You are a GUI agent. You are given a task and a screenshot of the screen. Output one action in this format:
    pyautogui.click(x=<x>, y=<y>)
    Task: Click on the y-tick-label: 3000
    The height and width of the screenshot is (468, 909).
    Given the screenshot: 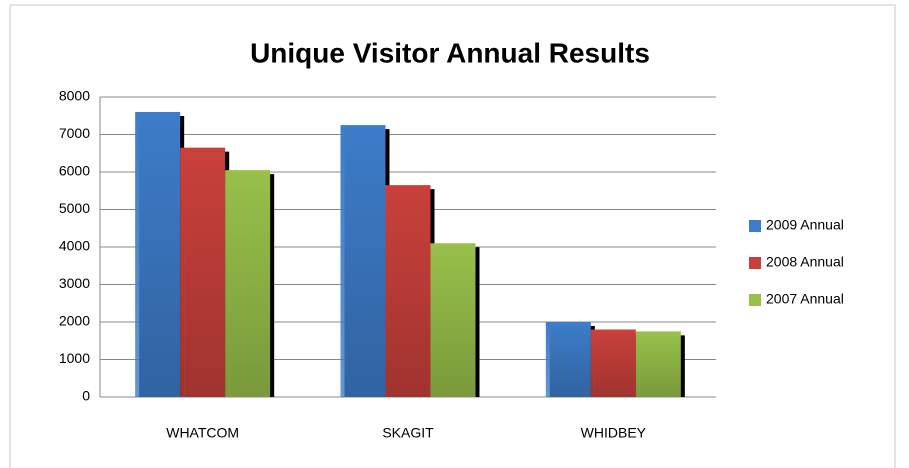 What is the action you would take?
    pyautogui.click(x=74, y=283)
    